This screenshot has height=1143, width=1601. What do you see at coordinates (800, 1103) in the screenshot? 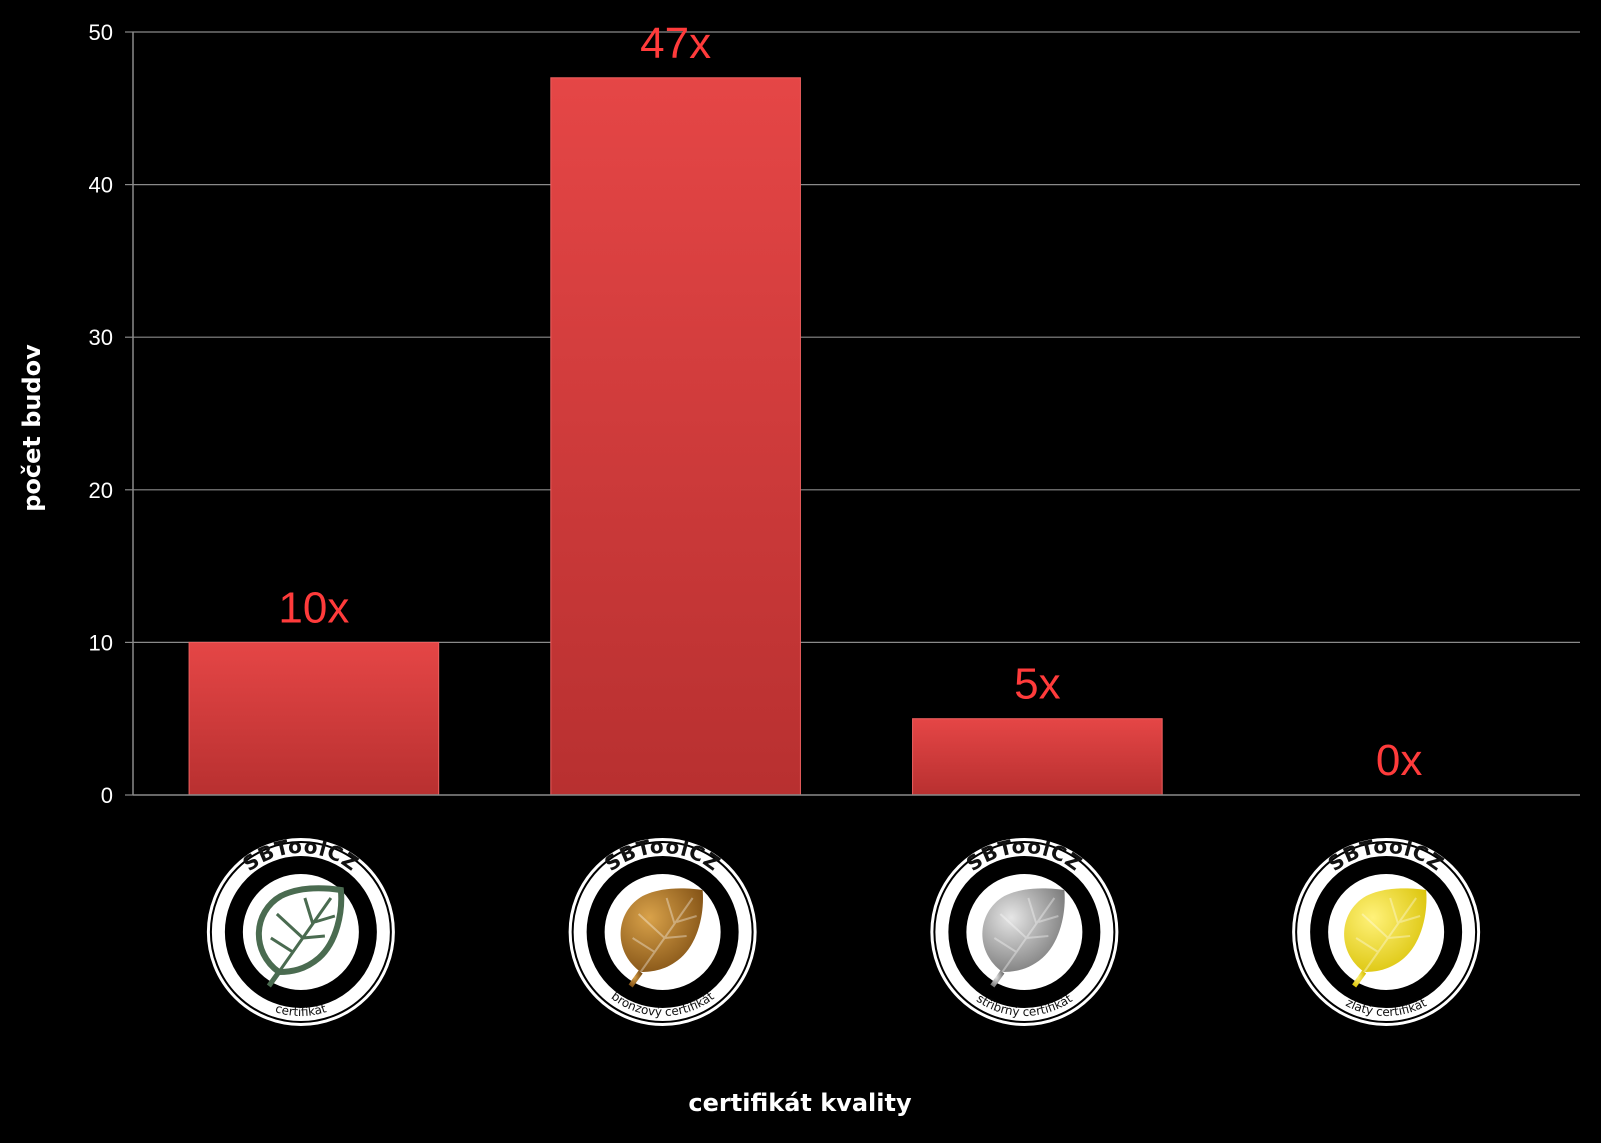
I see `x-axis-title: certifikát kvality` at bounding box center [800, 1103].